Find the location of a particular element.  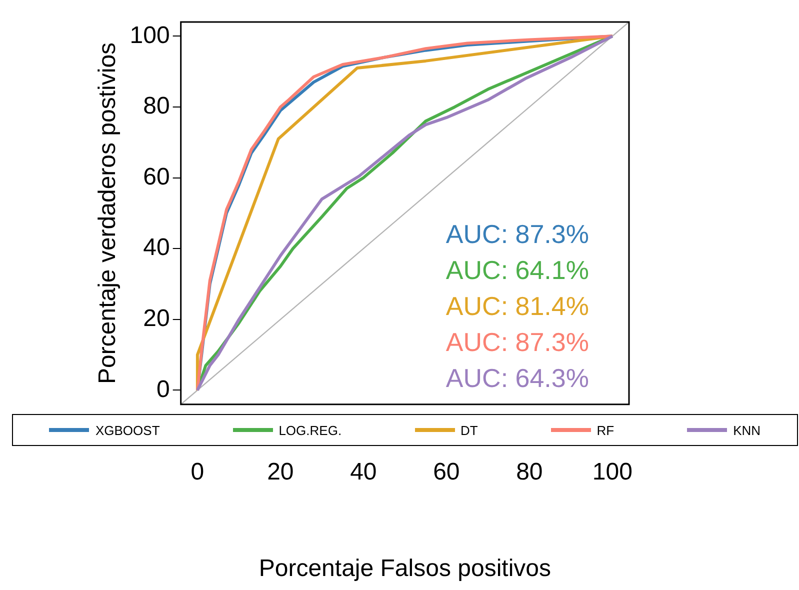

y-tick-label: 80 is located at coordinates (156, 106).